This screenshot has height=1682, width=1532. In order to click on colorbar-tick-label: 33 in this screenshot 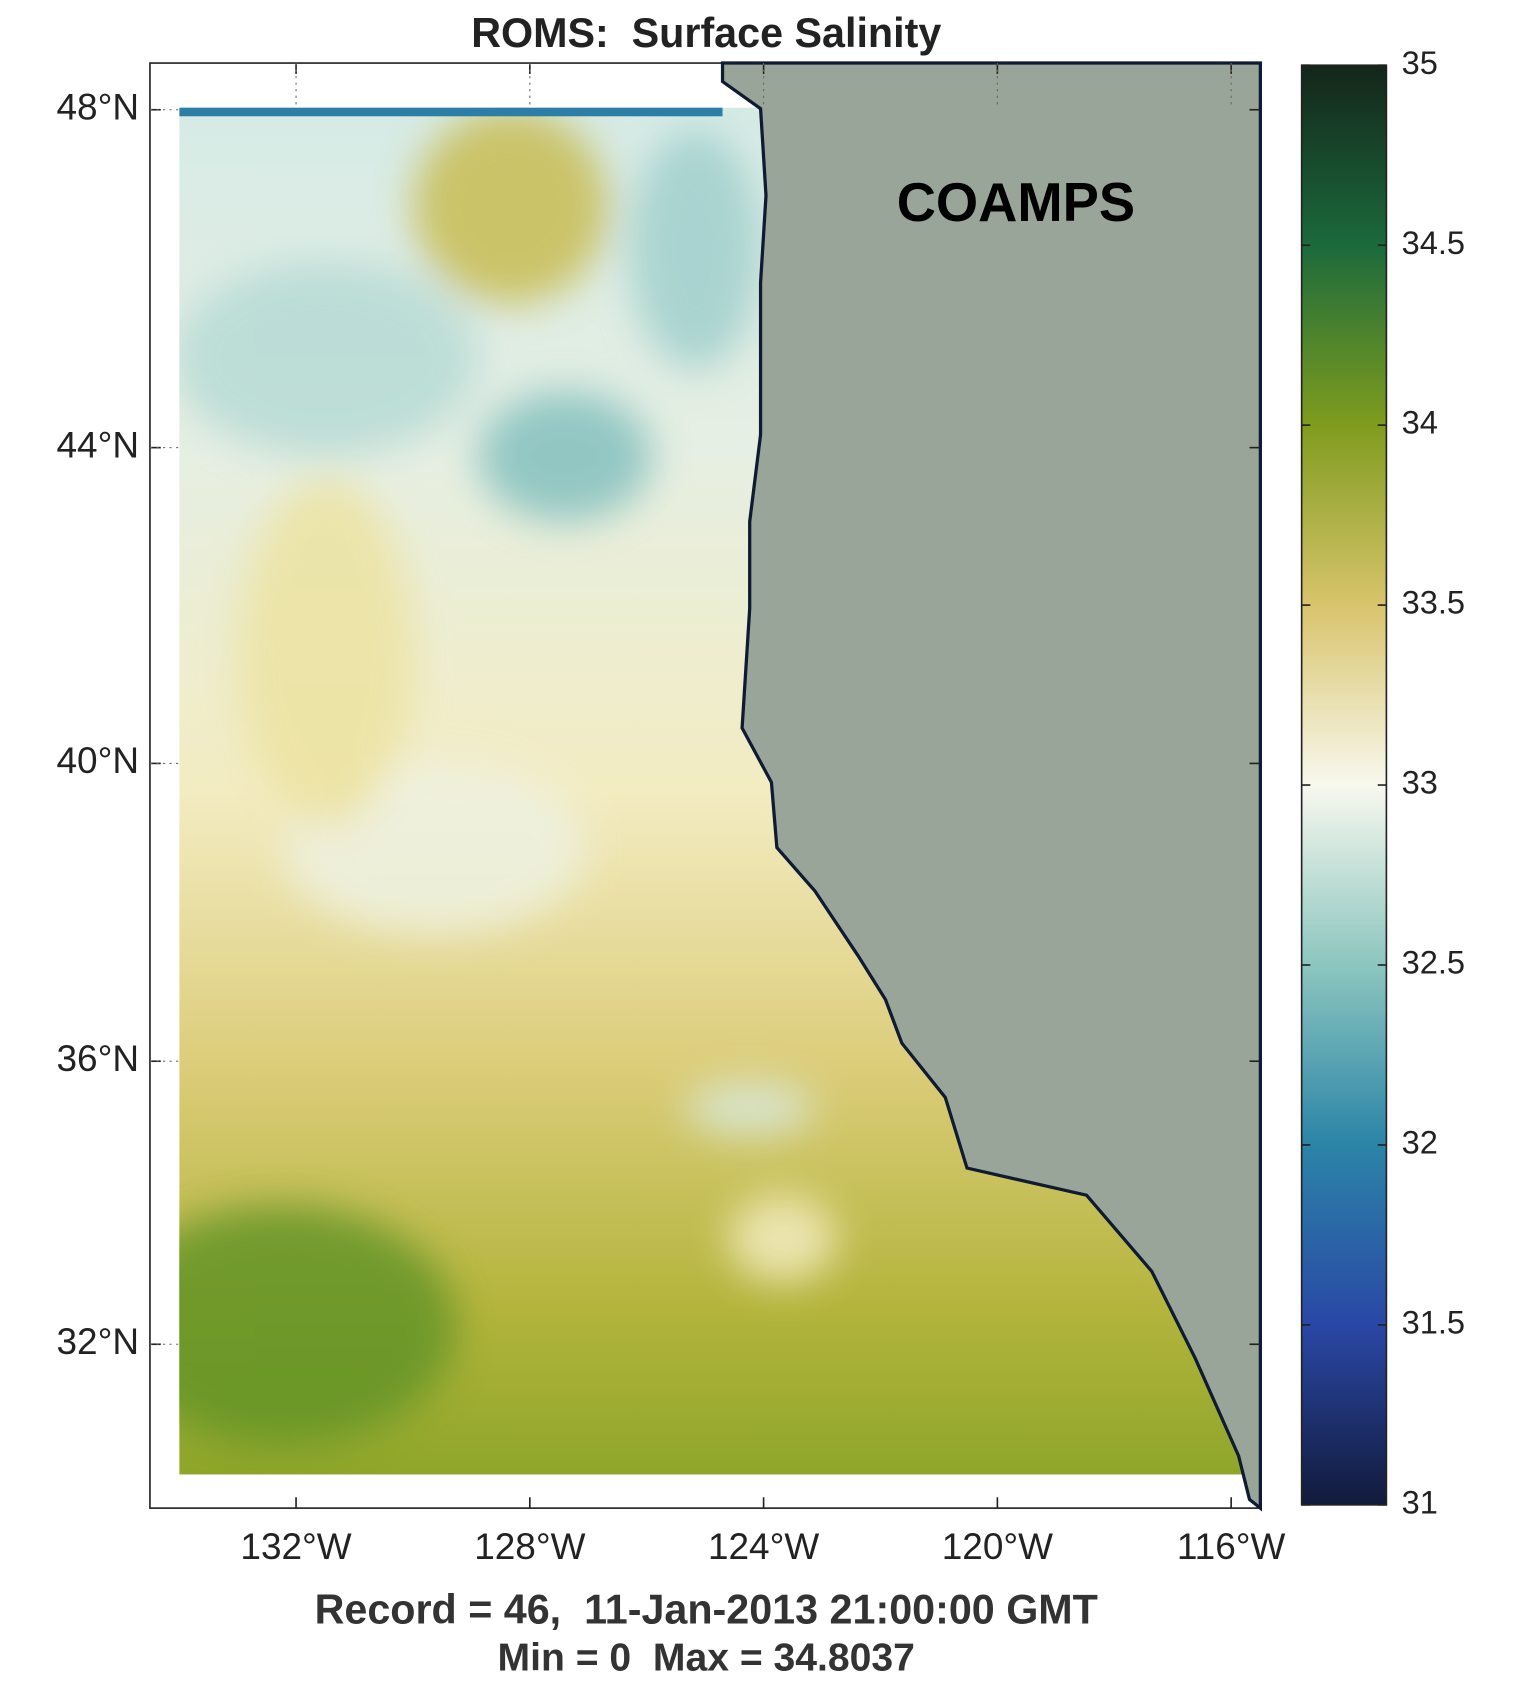, I will do `click(1420, 782)`.